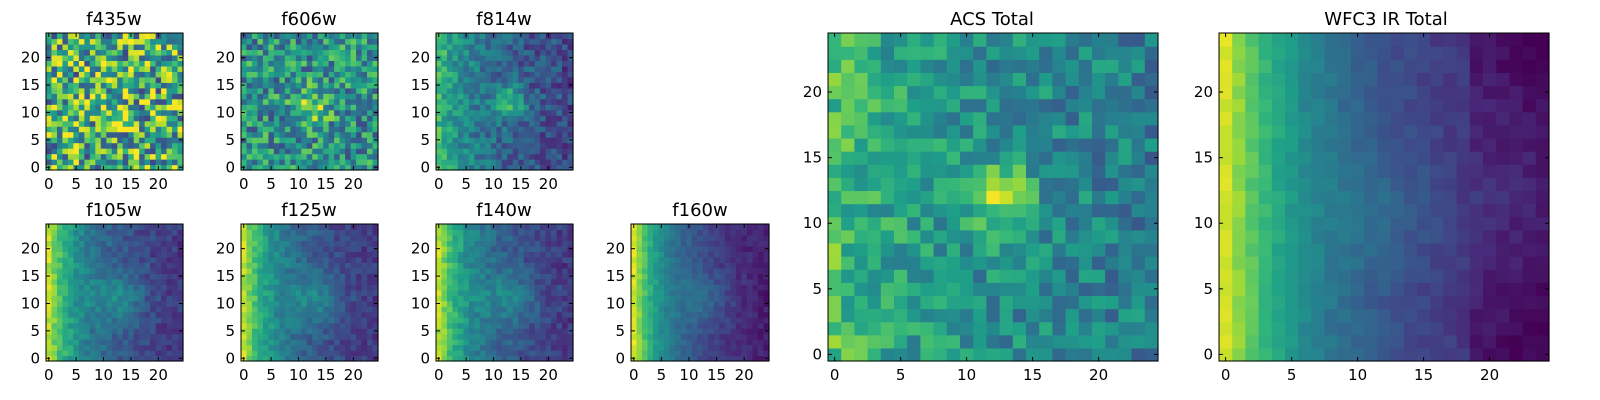 The width and height of the screenshot is (1600, 400). What do you see at coordinates (225, 85) in the screenshot?
I see `y-tick-label: 15` at bounding box center [225, 85].